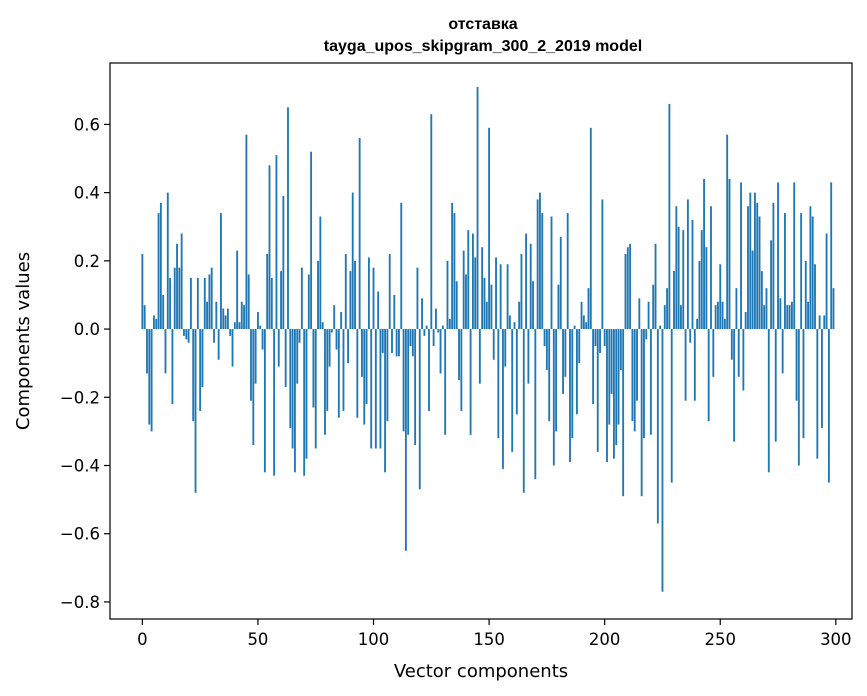  I want to click on y-tick-label: −0.2, so click(80, 397).